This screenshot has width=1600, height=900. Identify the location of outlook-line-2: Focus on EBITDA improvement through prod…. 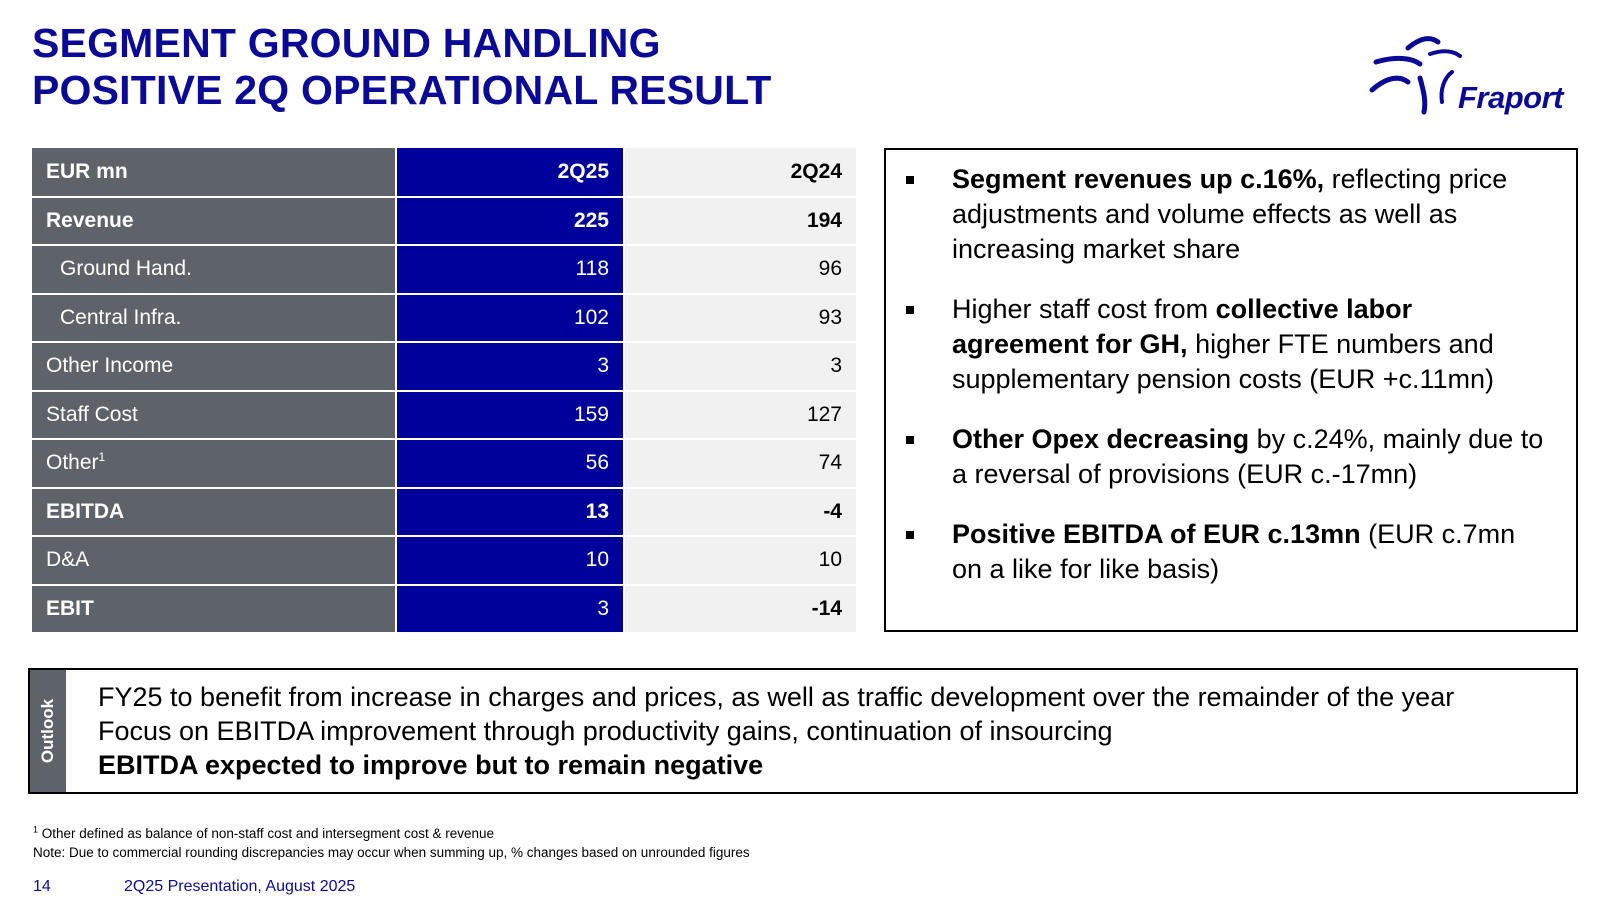
(605, 731).